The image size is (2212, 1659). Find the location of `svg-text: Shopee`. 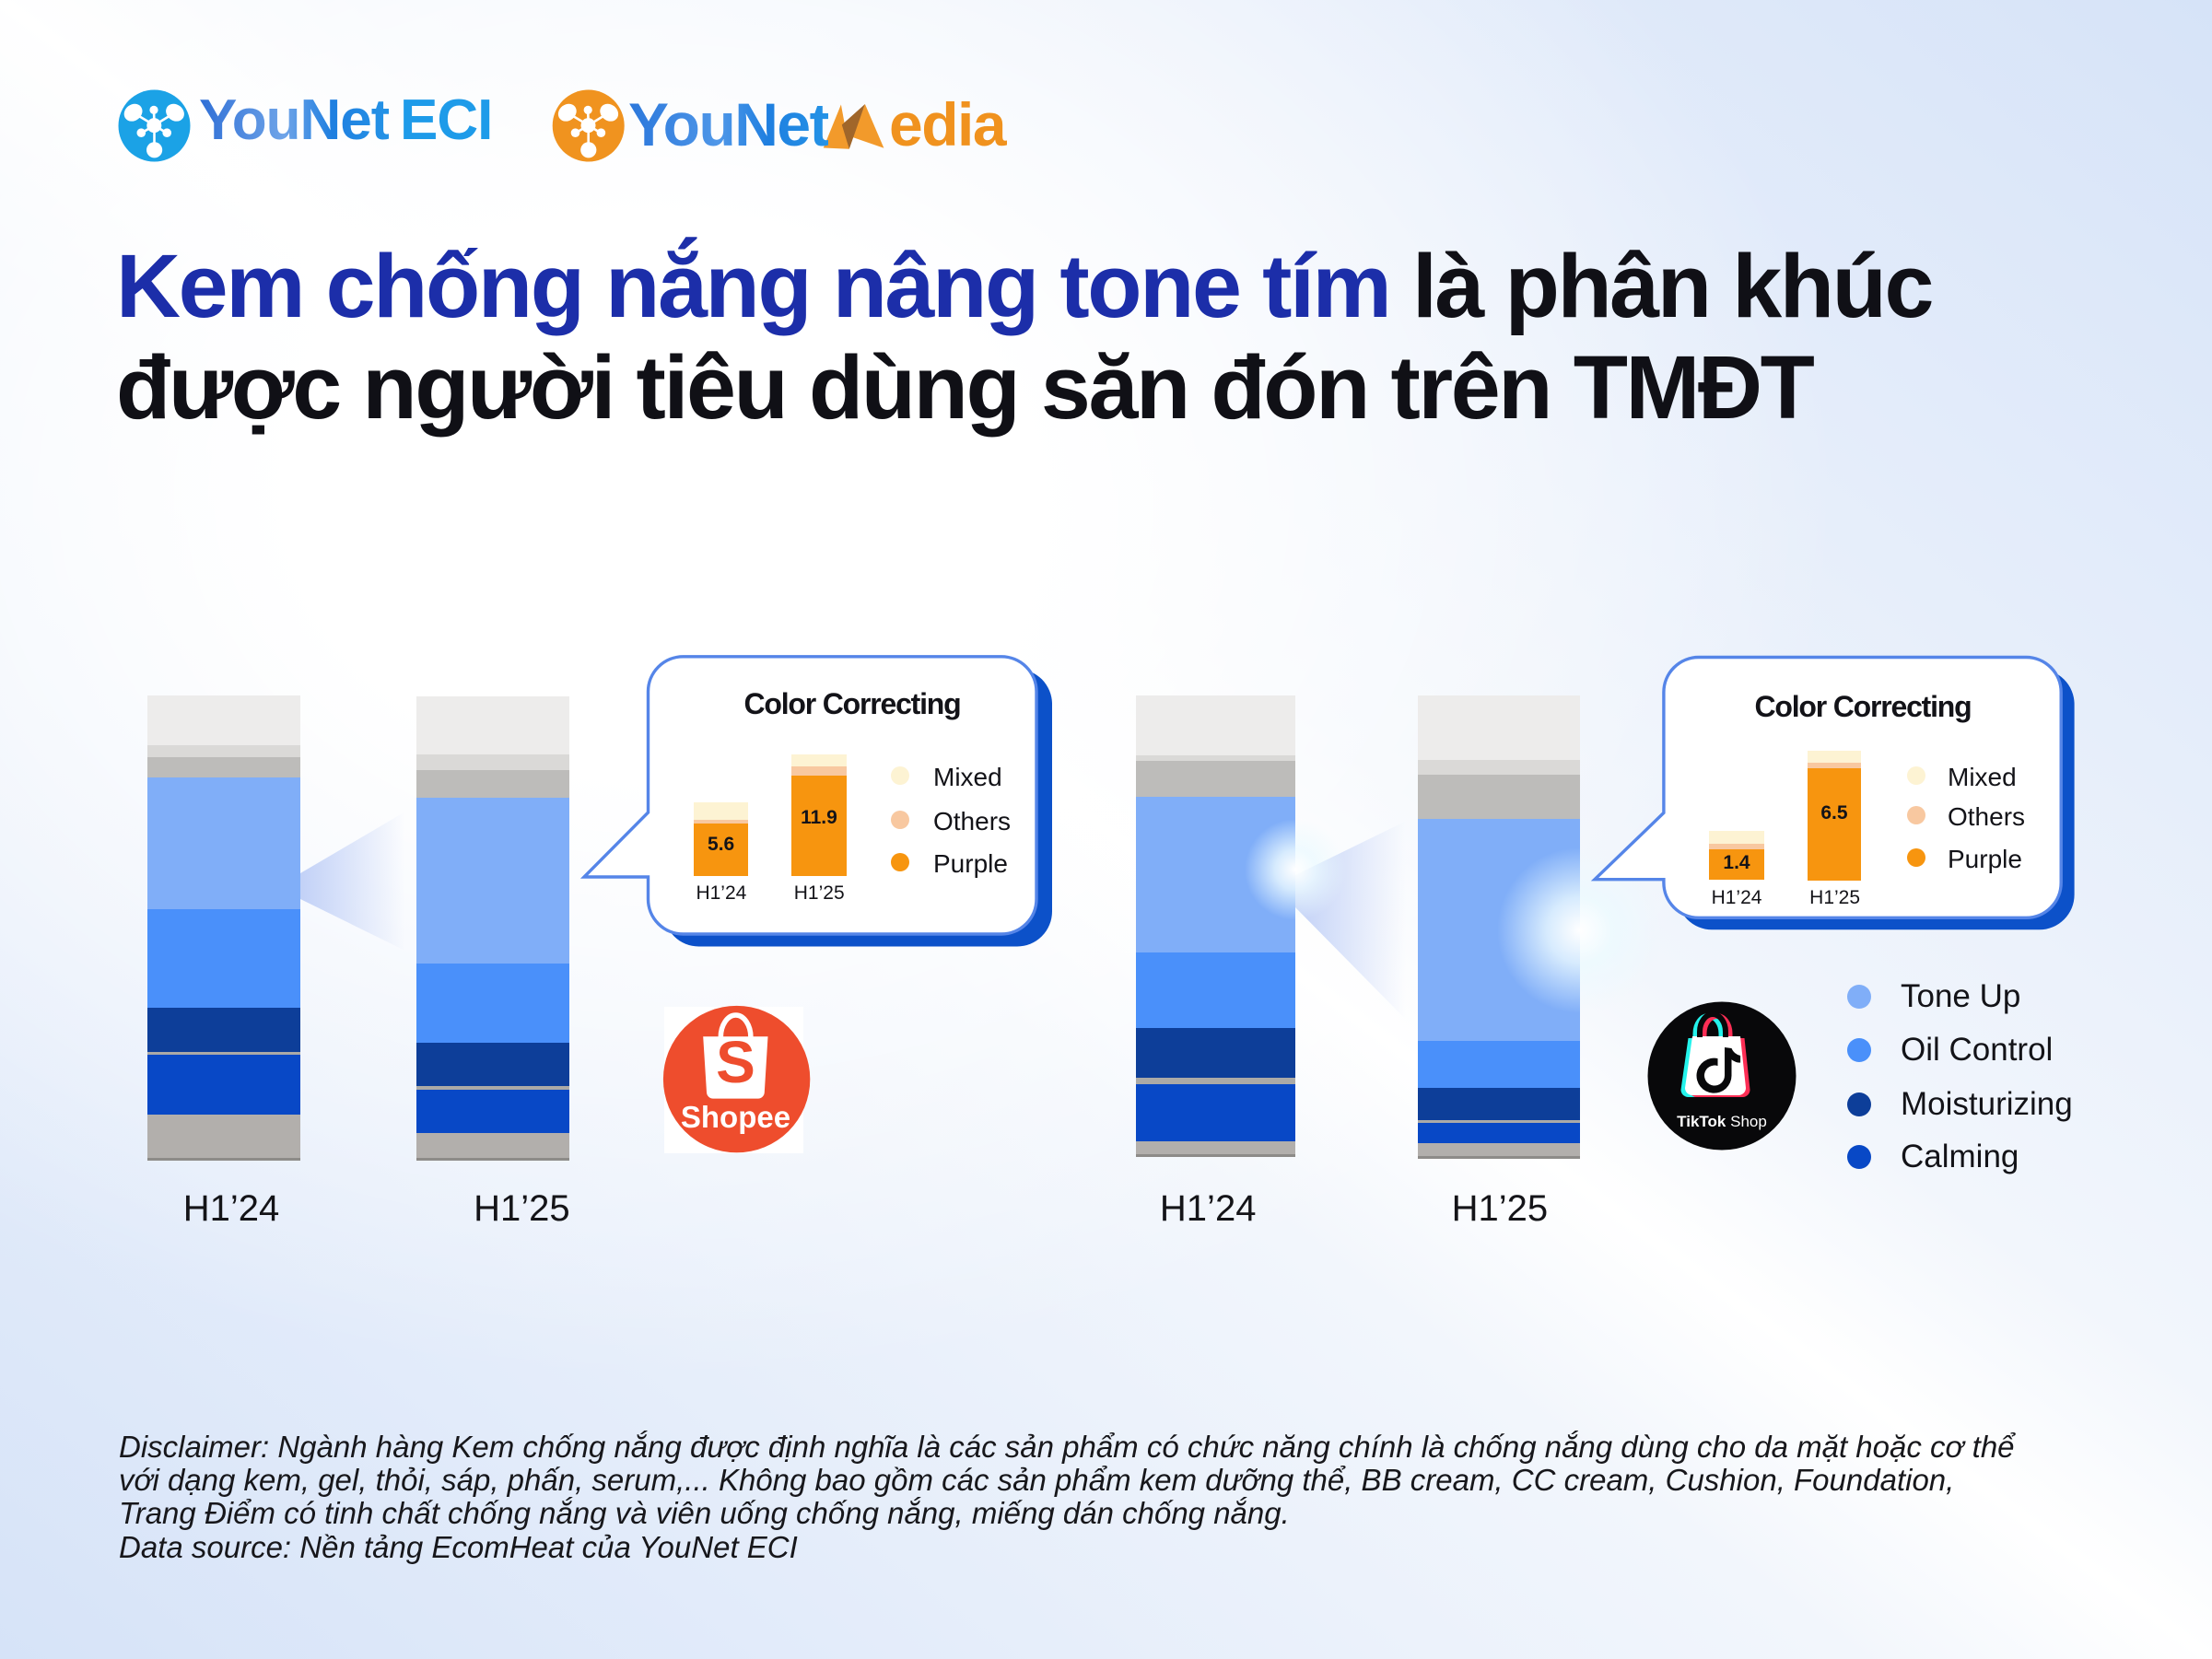

svg-text: Shopee is located at coordinates (736, 1117).